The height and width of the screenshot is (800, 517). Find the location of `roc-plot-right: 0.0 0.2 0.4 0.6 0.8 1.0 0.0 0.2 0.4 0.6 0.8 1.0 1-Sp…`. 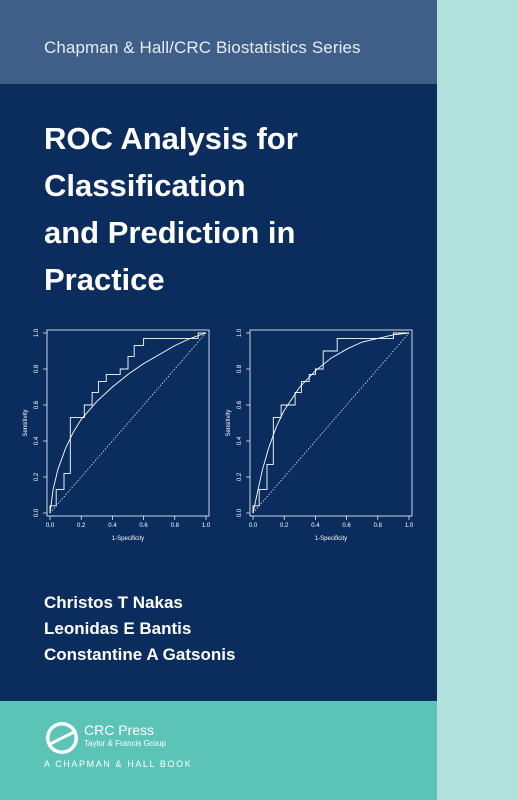

roc-plot-right: 0.0 0.2 0.4 0.6 0.8 1.0 0.0 0.2 0.4 0.6 0.8 1.0 1-Sp… is located at coordinates (322, 437).